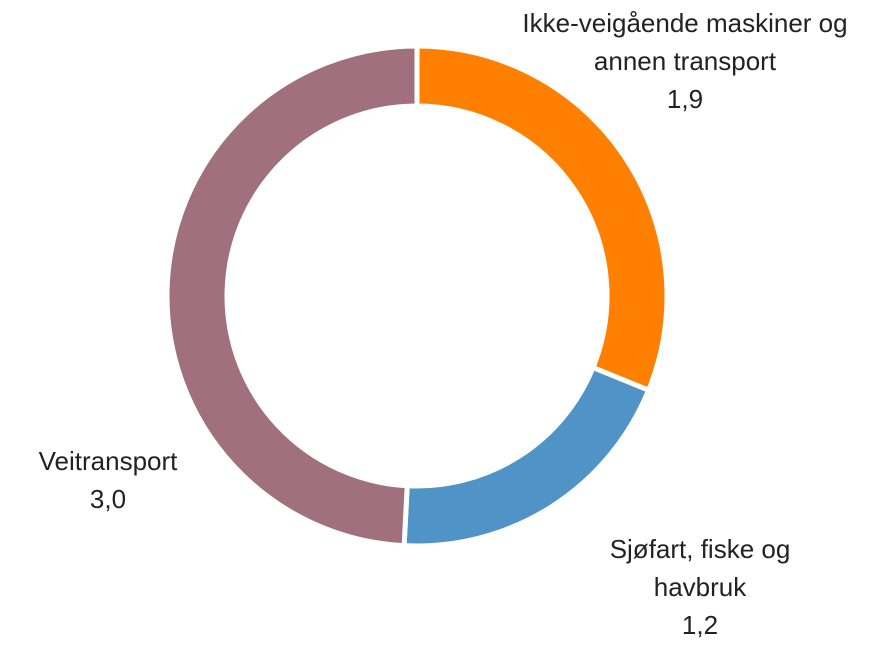 The image size is (879, 649). Describe the element at coordinates (700, 625) in the screenshot. I see `value-label: 1,2` at that location.